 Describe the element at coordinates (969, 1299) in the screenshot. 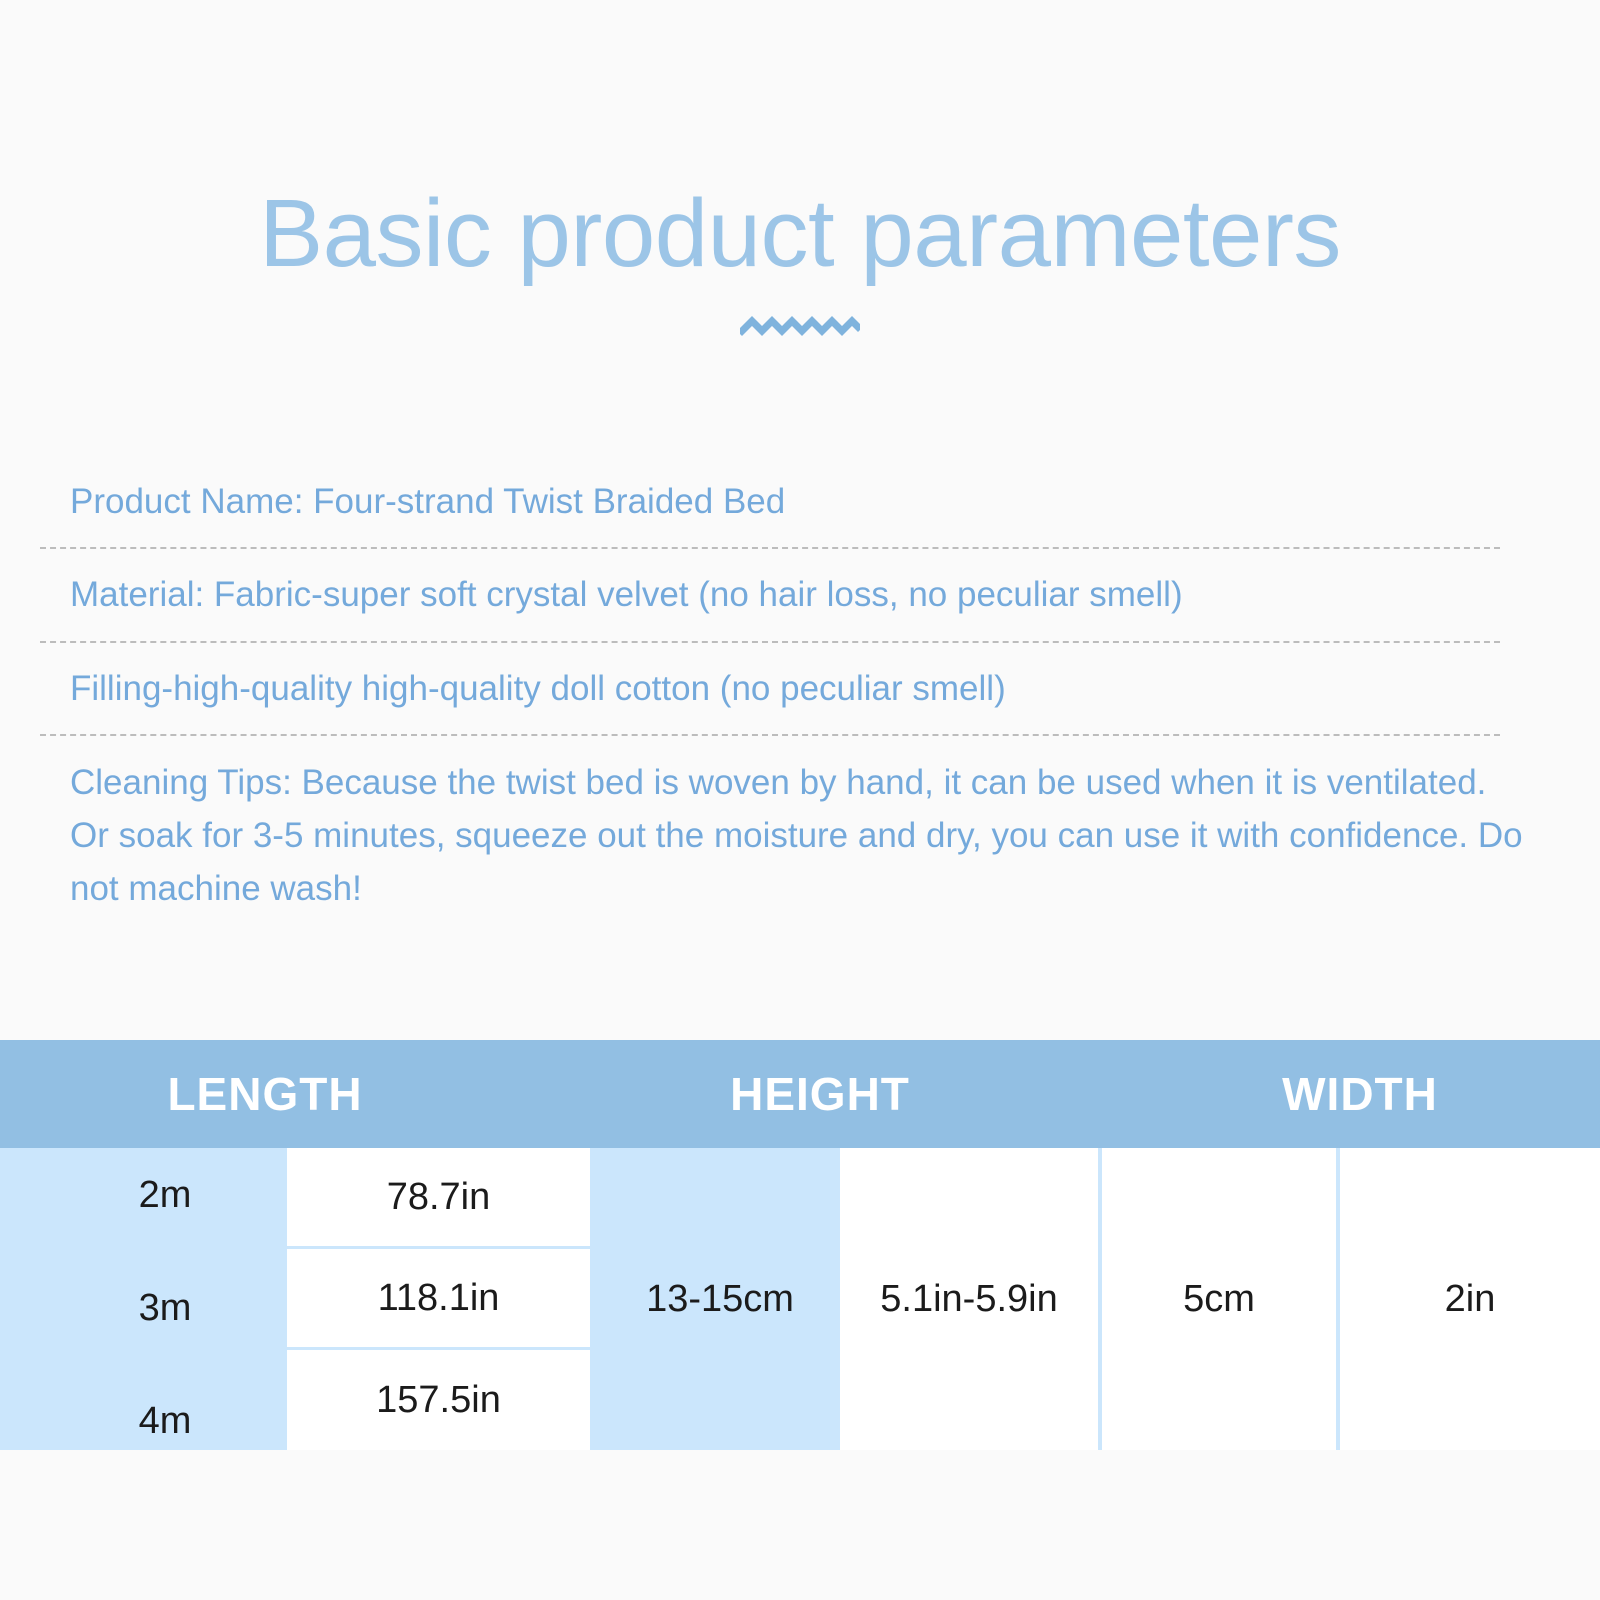

I see `height-imperial-value: 5.1in-5.9in` at that location.